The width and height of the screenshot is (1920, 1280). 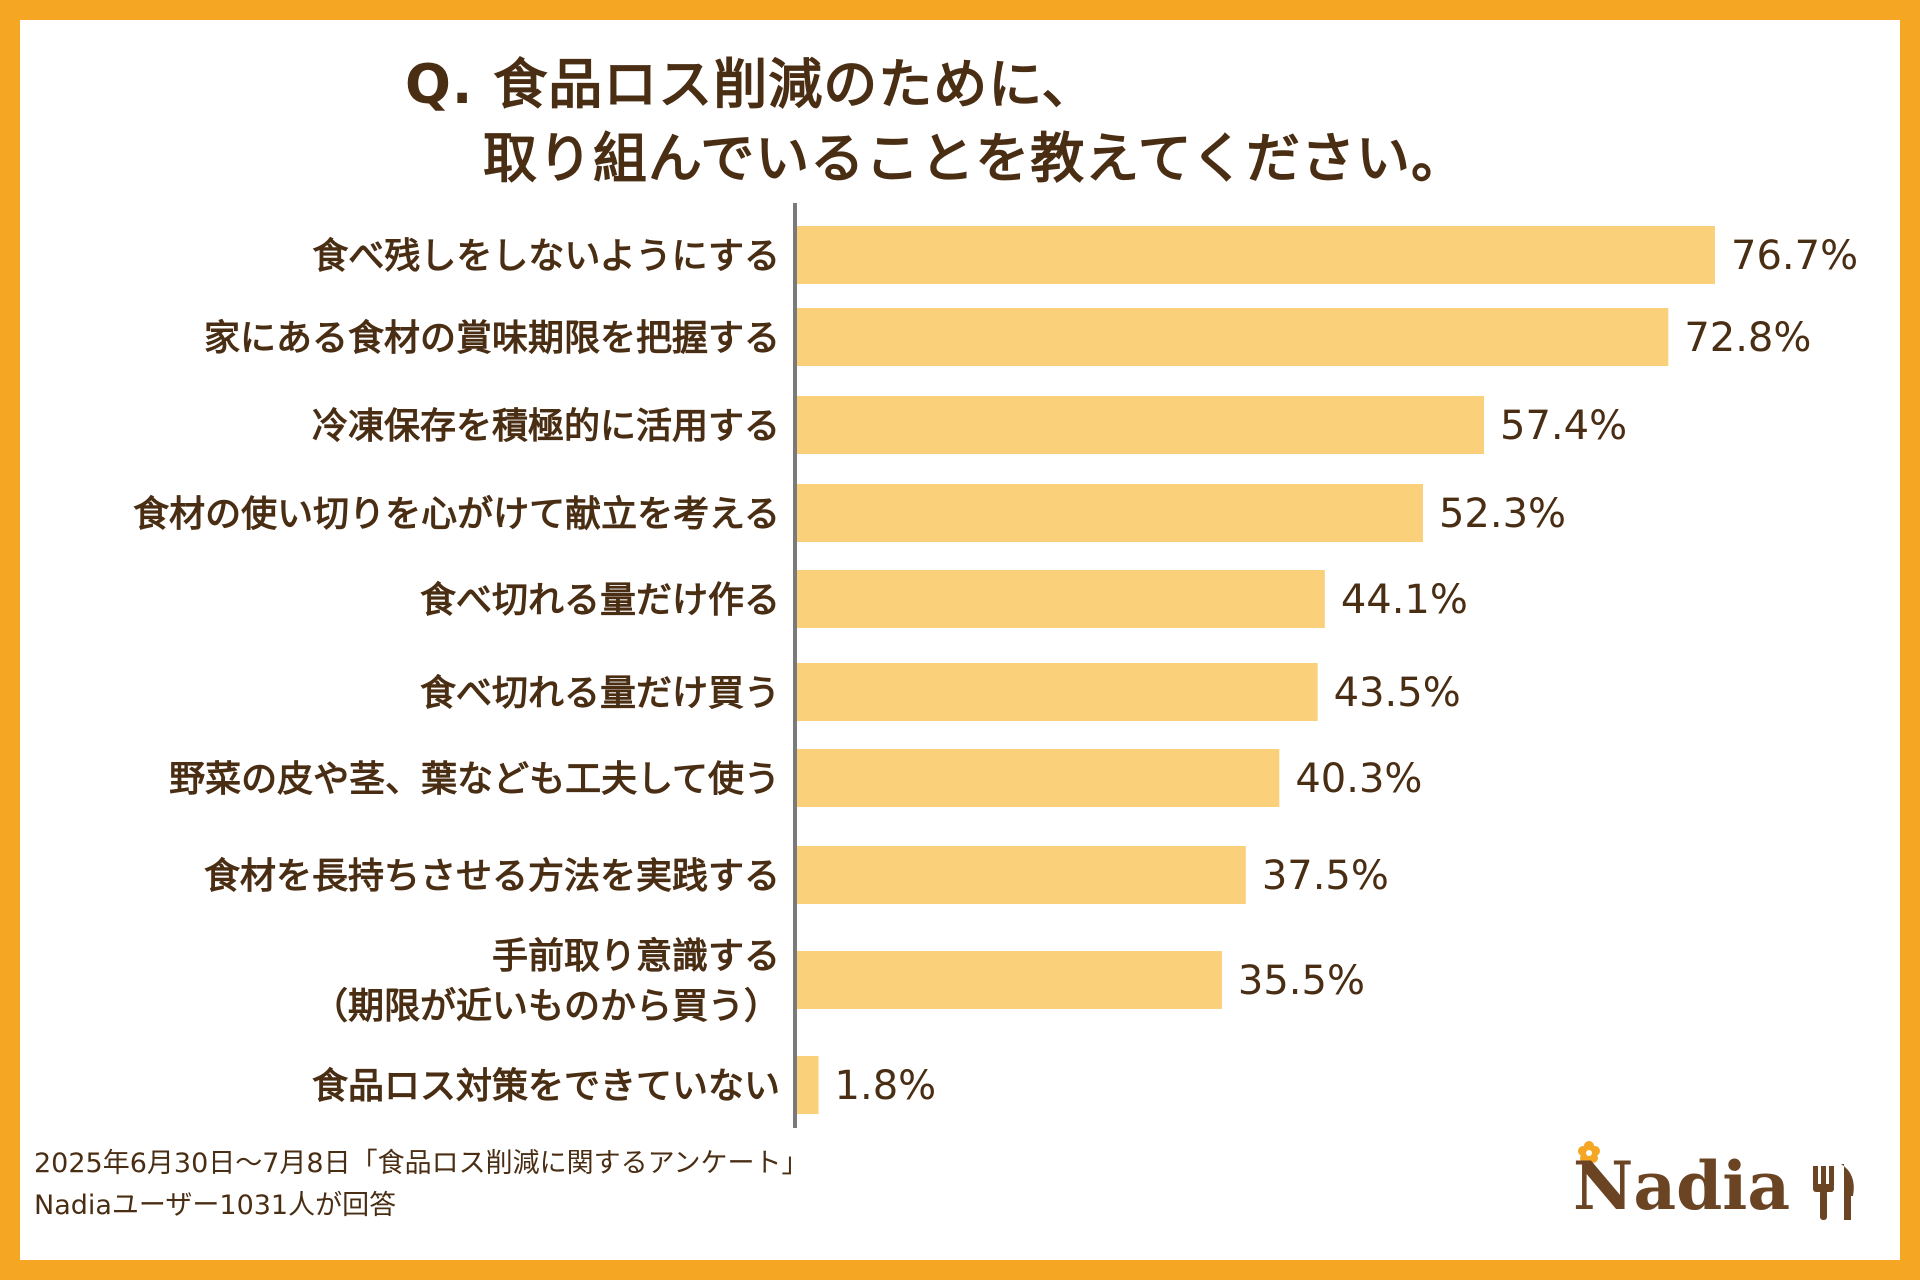 What do you see at coordinates (1301, 981) in the screenshot?
I see `data-label: 35.5%` at bounding box center [1301, 981].